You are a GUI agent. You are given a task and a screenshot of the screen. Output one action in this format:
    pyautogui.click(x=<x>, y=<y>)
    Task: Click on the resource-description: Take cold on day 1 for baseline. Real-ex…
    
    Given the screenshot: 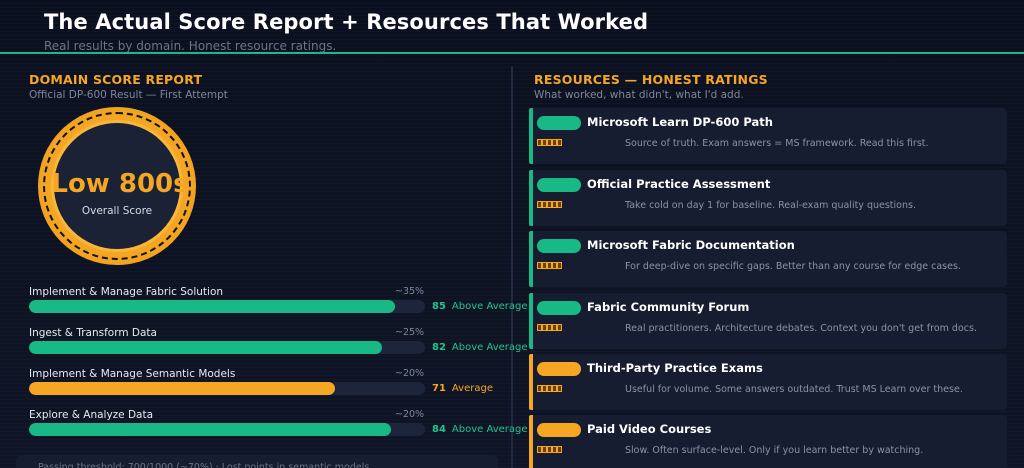 What is the action you would take?
    pyautogui.click(x=770, y=205)
    